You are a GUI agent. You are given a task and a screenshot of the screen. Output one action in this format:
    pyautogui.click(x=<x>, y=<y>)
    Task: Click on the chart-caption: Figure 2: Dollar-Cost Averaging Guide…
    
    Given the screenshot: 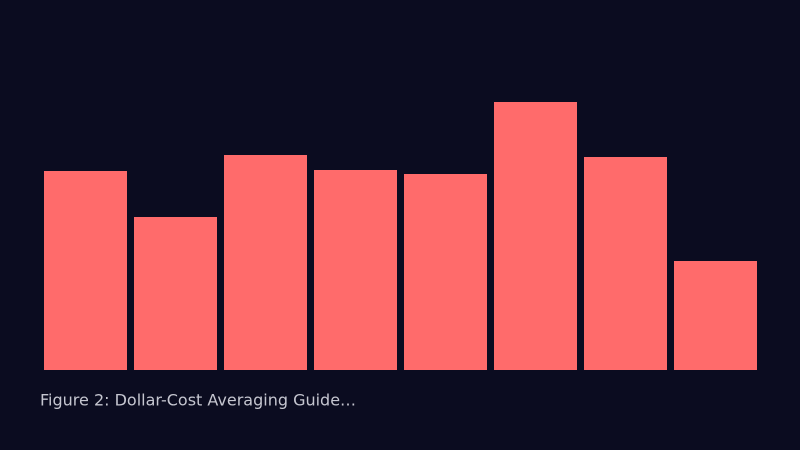 What is the action you would take?
    pyautogui.click(x=198, y=400)
    